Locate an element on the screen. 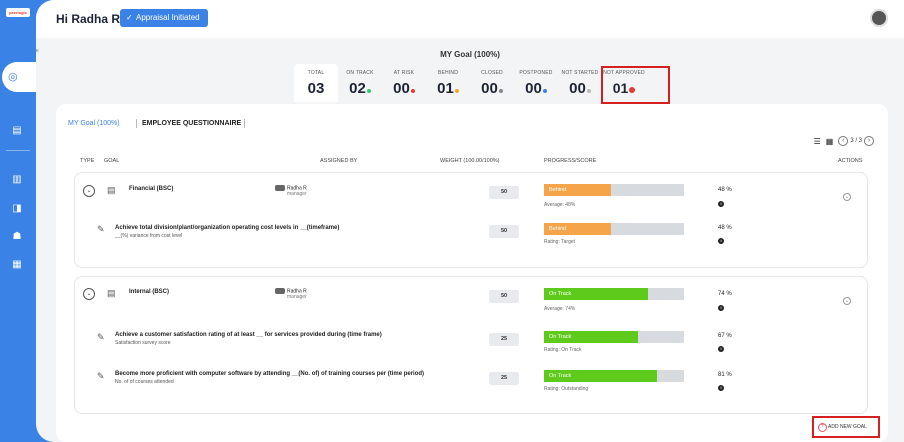 The height and width of the screenshot is (442, 904). tab-divider is located at coordinates (136, 123).